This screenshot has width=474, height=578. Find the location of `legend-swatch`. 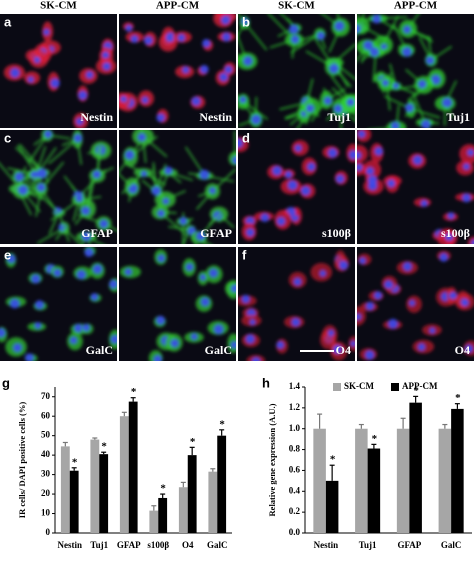

legend-swatch is located at coordinates (337, 387).